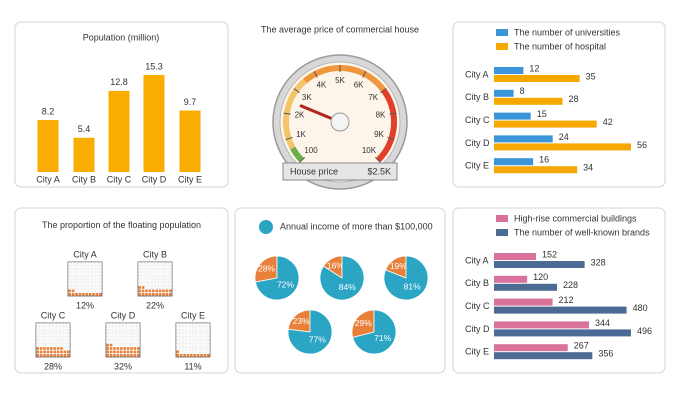 Image resolution: width=680 pixels, height=401 pixels. What do you see at coordinates (85, 305) in the screenshot?
I see `data-label: 12%` at bounding box center [85, 305].